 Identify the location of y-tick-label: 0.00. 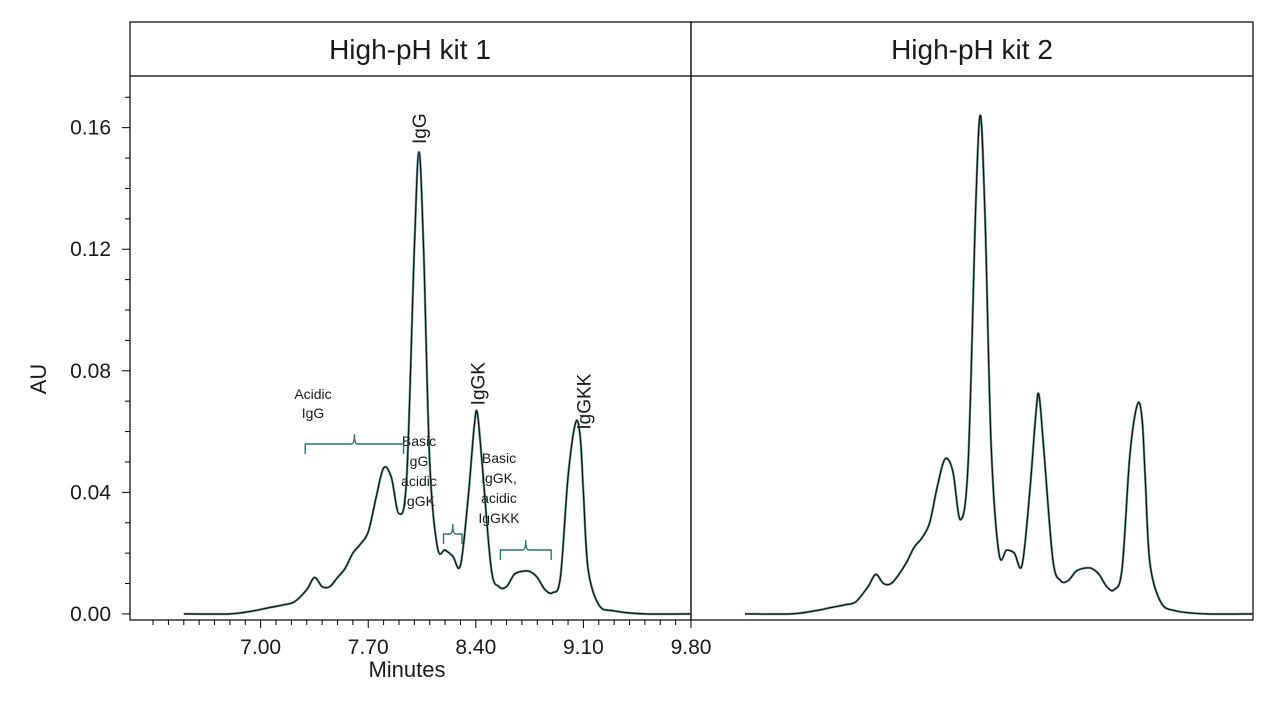
(90, 614).